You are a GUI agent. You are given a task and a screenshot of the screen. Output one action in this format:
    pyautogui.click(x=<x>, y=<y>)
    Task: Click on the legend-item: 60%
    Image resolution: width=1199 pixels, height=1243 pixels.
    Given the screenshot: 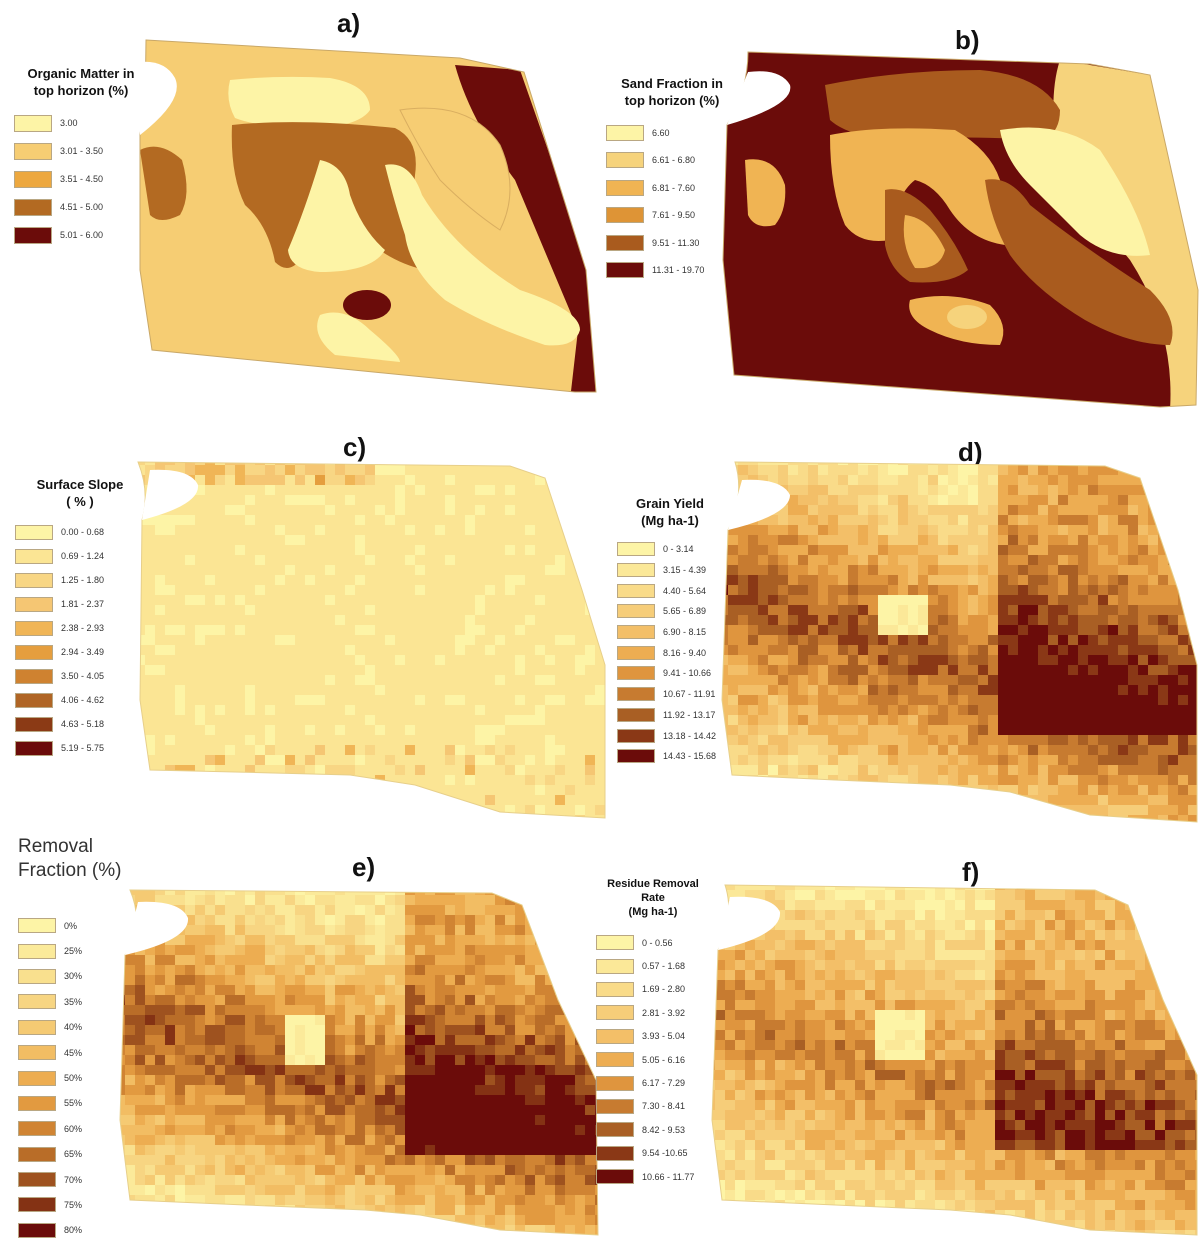 What is the action you would take?
    pyautogui.click(x=83, y=1128)
    